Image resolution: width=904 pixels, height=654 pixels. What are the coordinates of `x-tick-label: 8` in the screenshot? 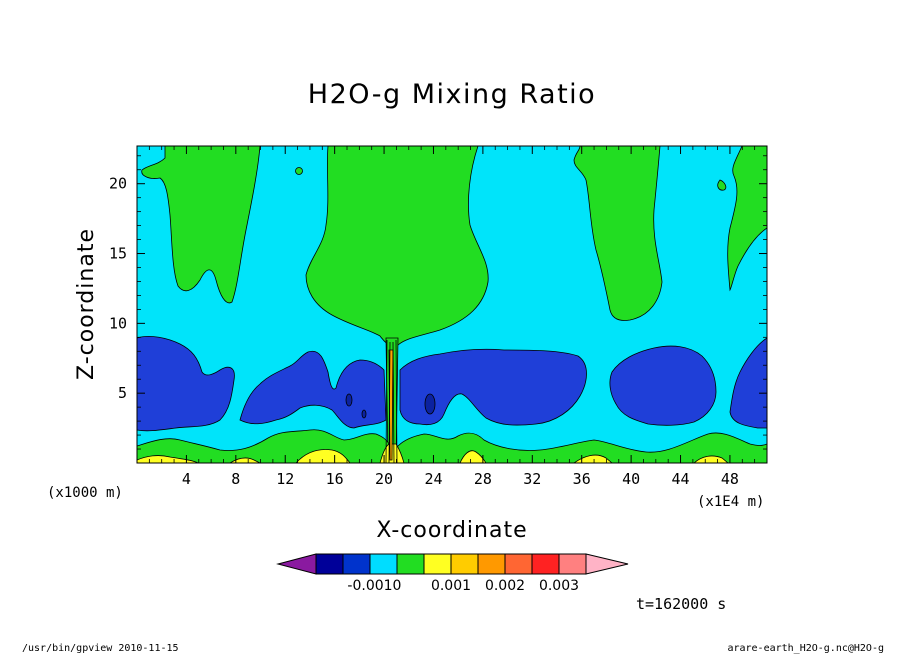 It's located at (235, 479).